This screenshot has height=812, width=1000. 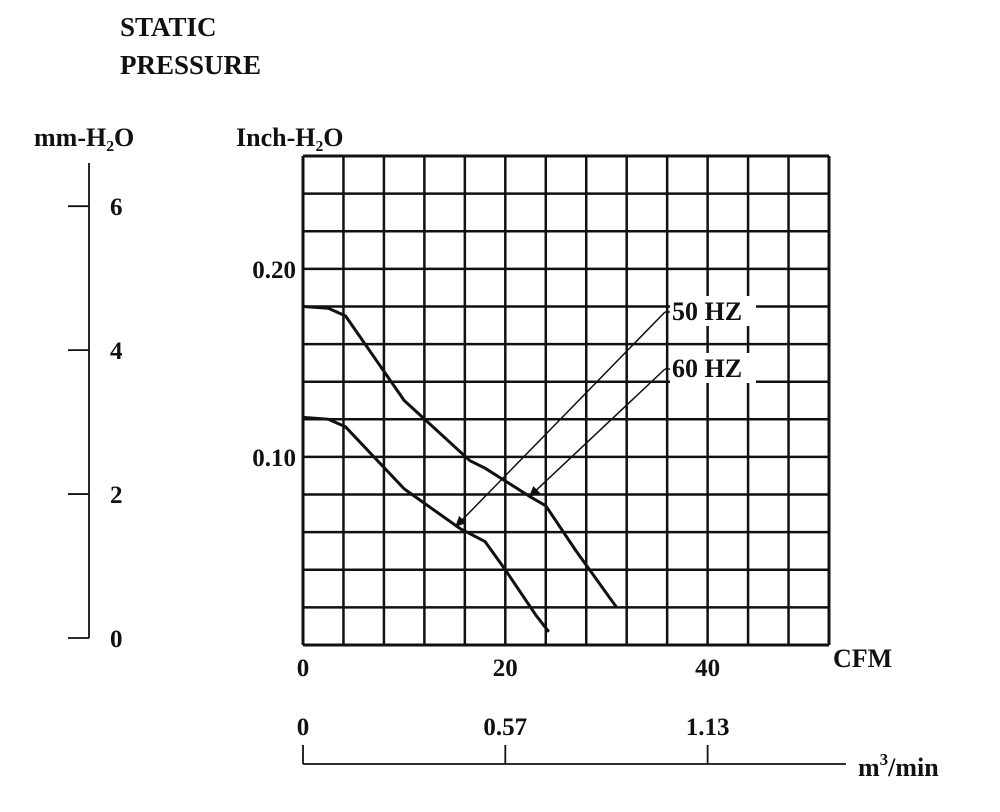 I want to click on inner-axis-unit-label: Inch-H₂O, so click(x=289, y=137).